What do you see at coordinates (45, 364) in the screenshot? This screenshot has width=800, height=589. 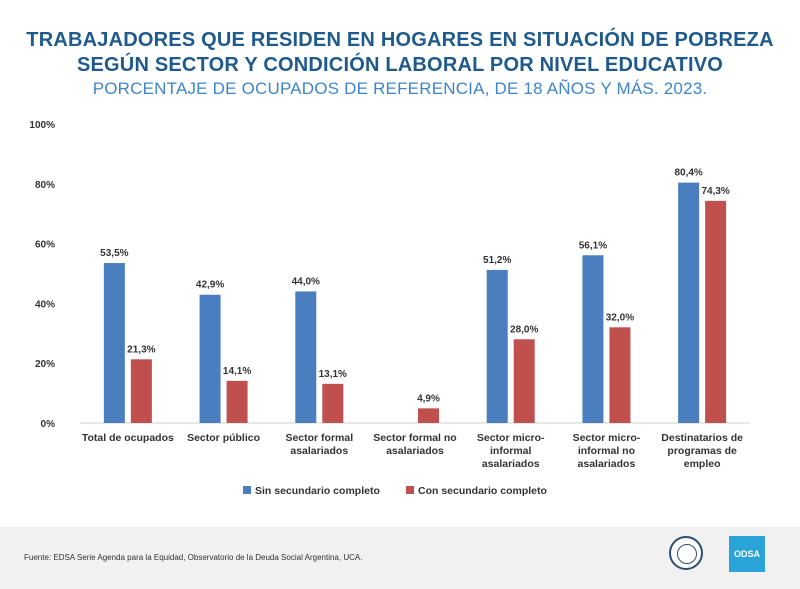 I see `y-tick-label: 20%` at bounding box center [45, 364].